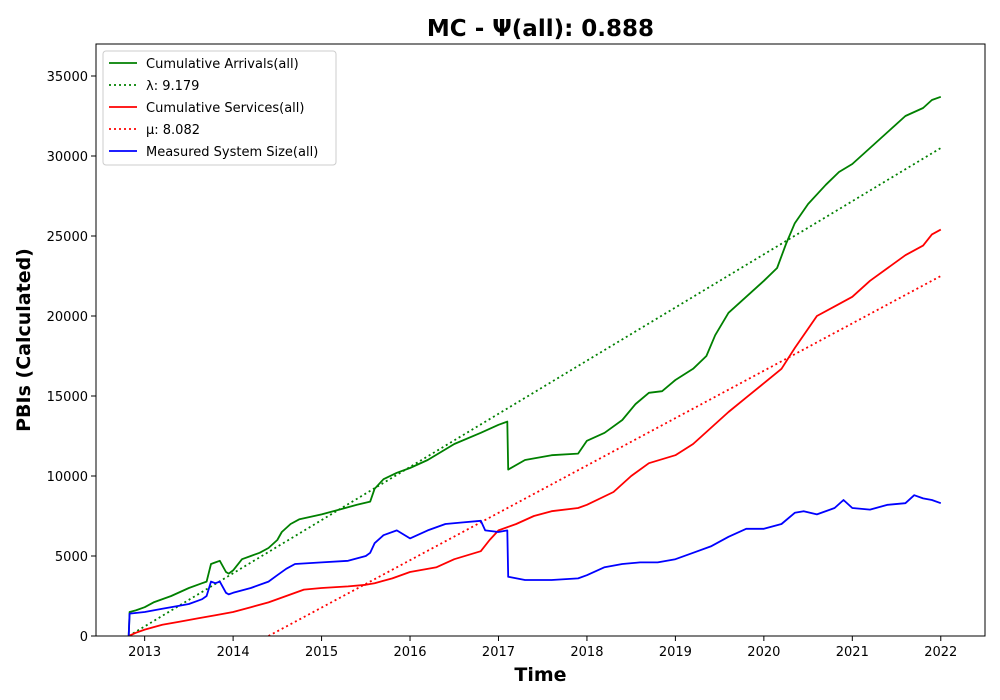  I want to click on x-axis: 2013 2014 2015 2016 2017 2018 2019 2020 2021 2022, so click(542, 648).